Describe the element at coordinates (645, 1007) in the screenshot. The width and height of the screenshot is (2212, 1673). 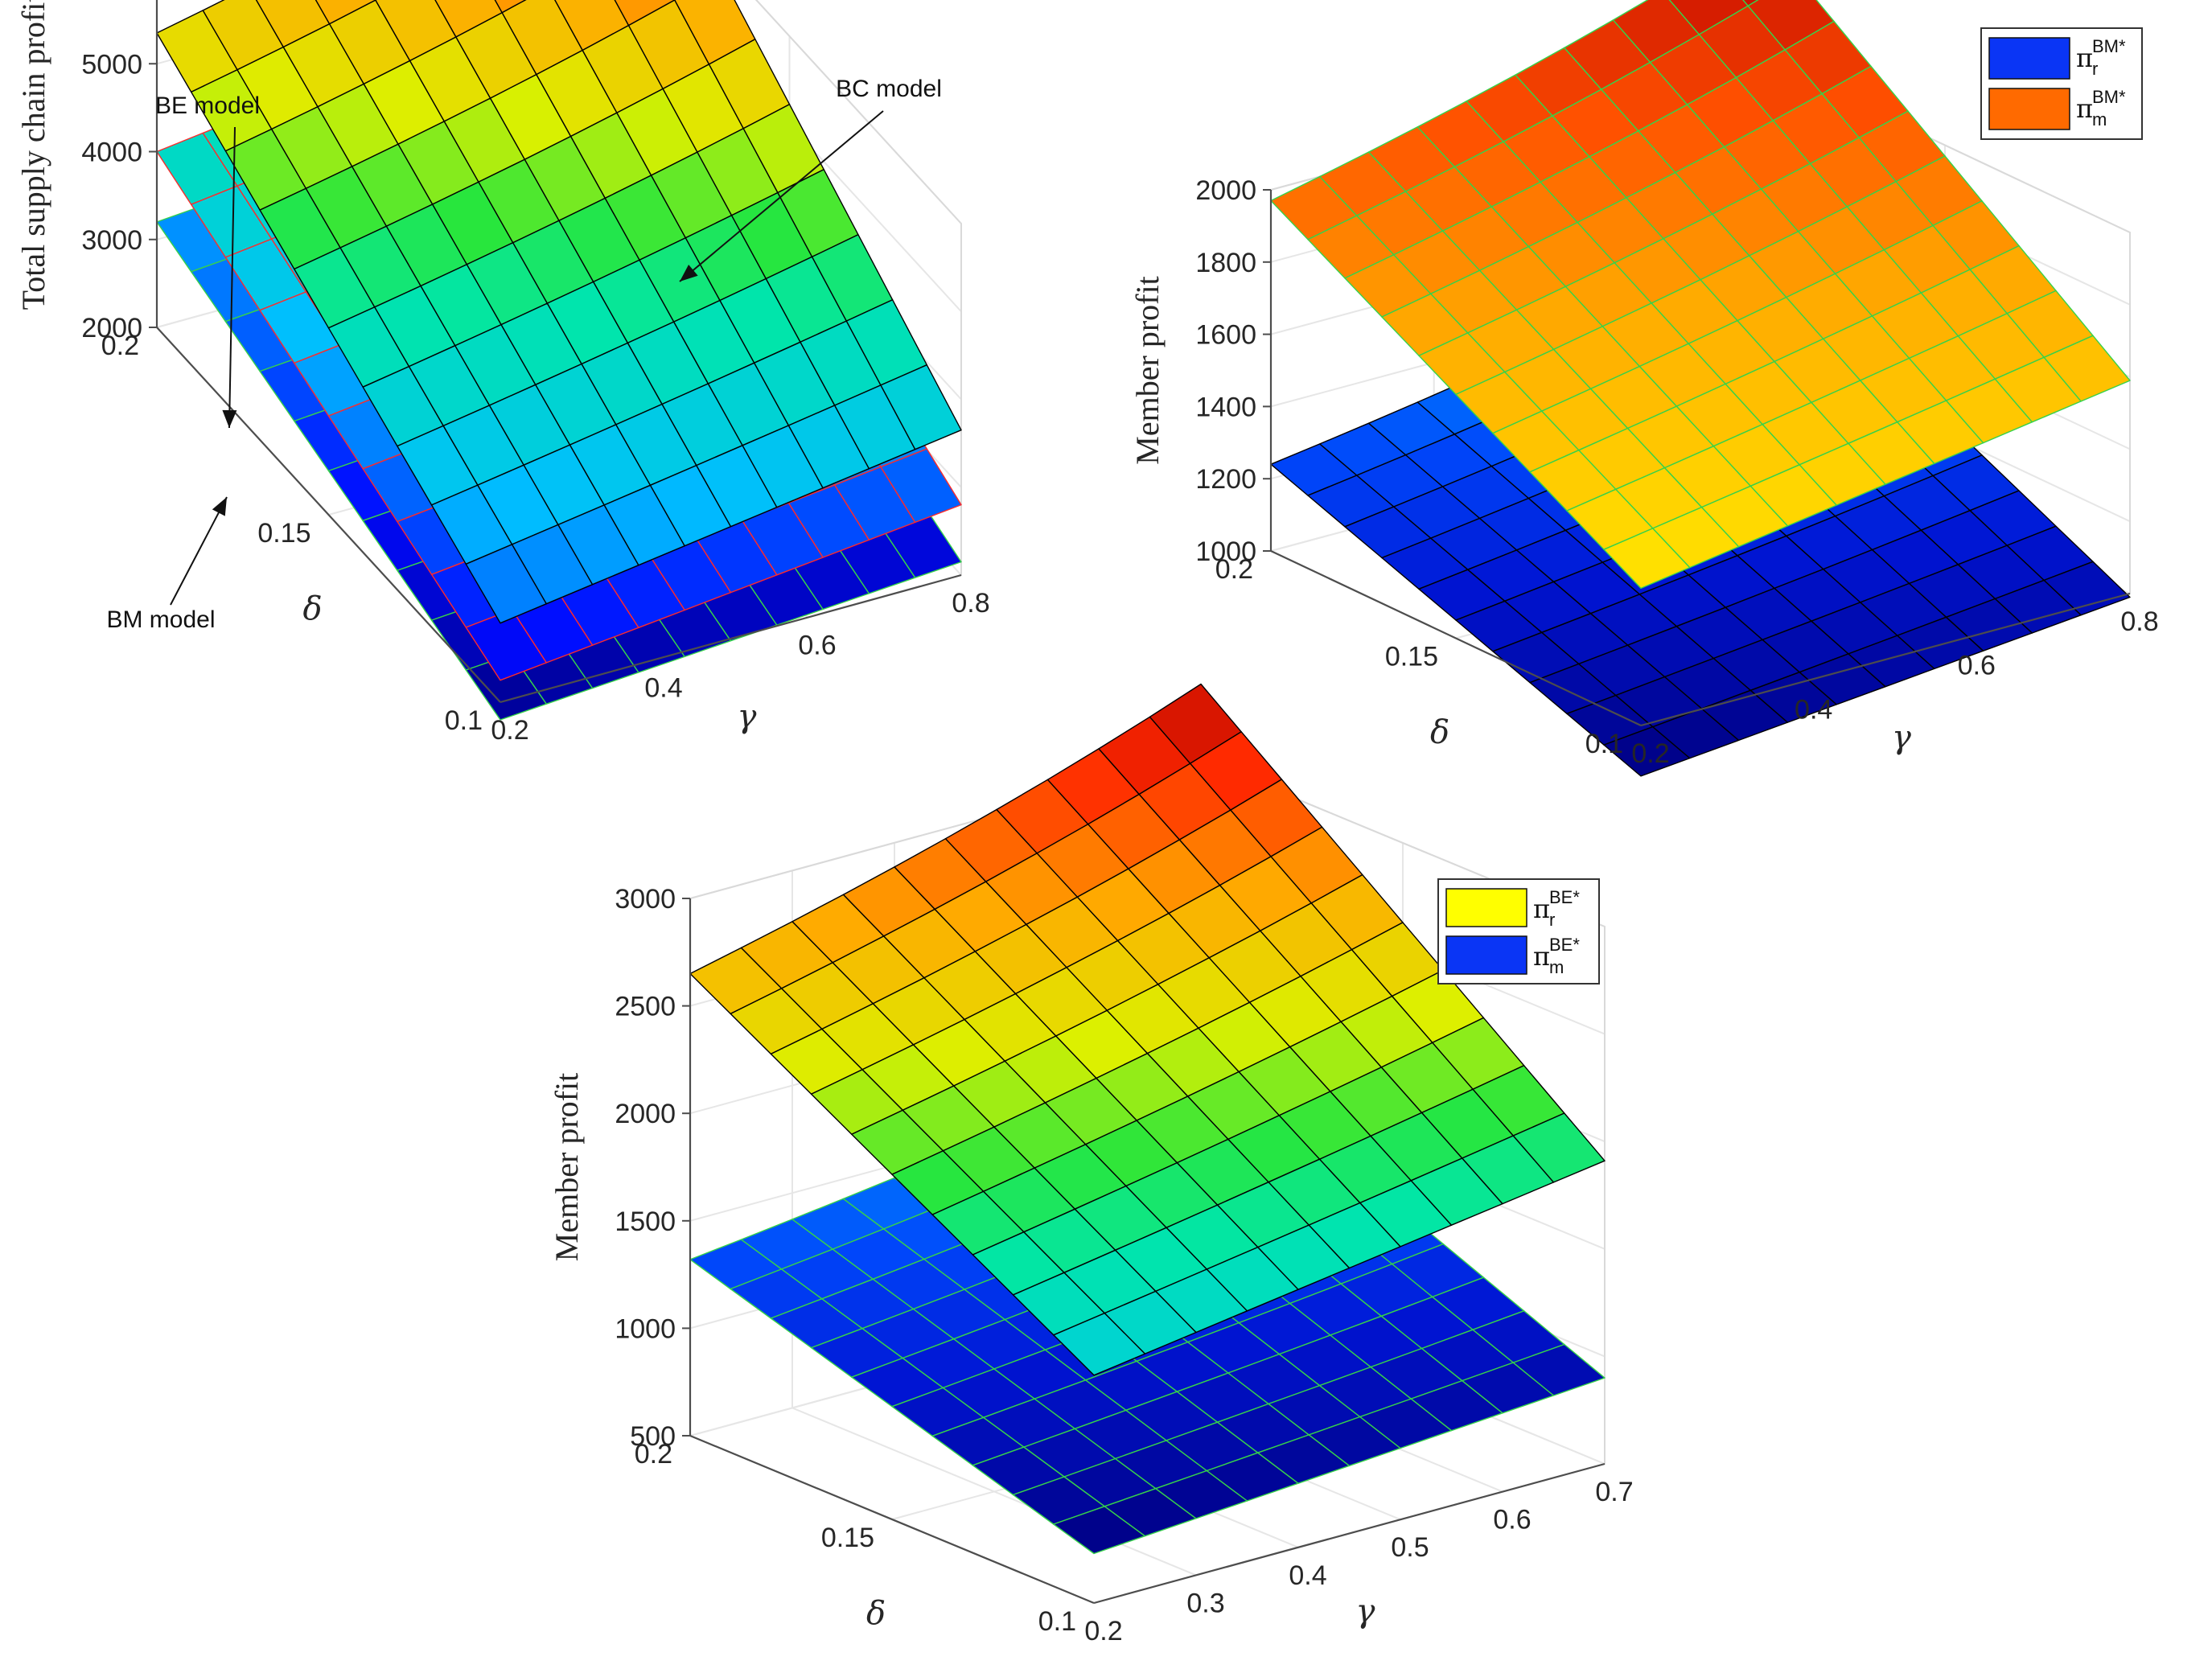
I see `z-tick-label: 2500` at that location.